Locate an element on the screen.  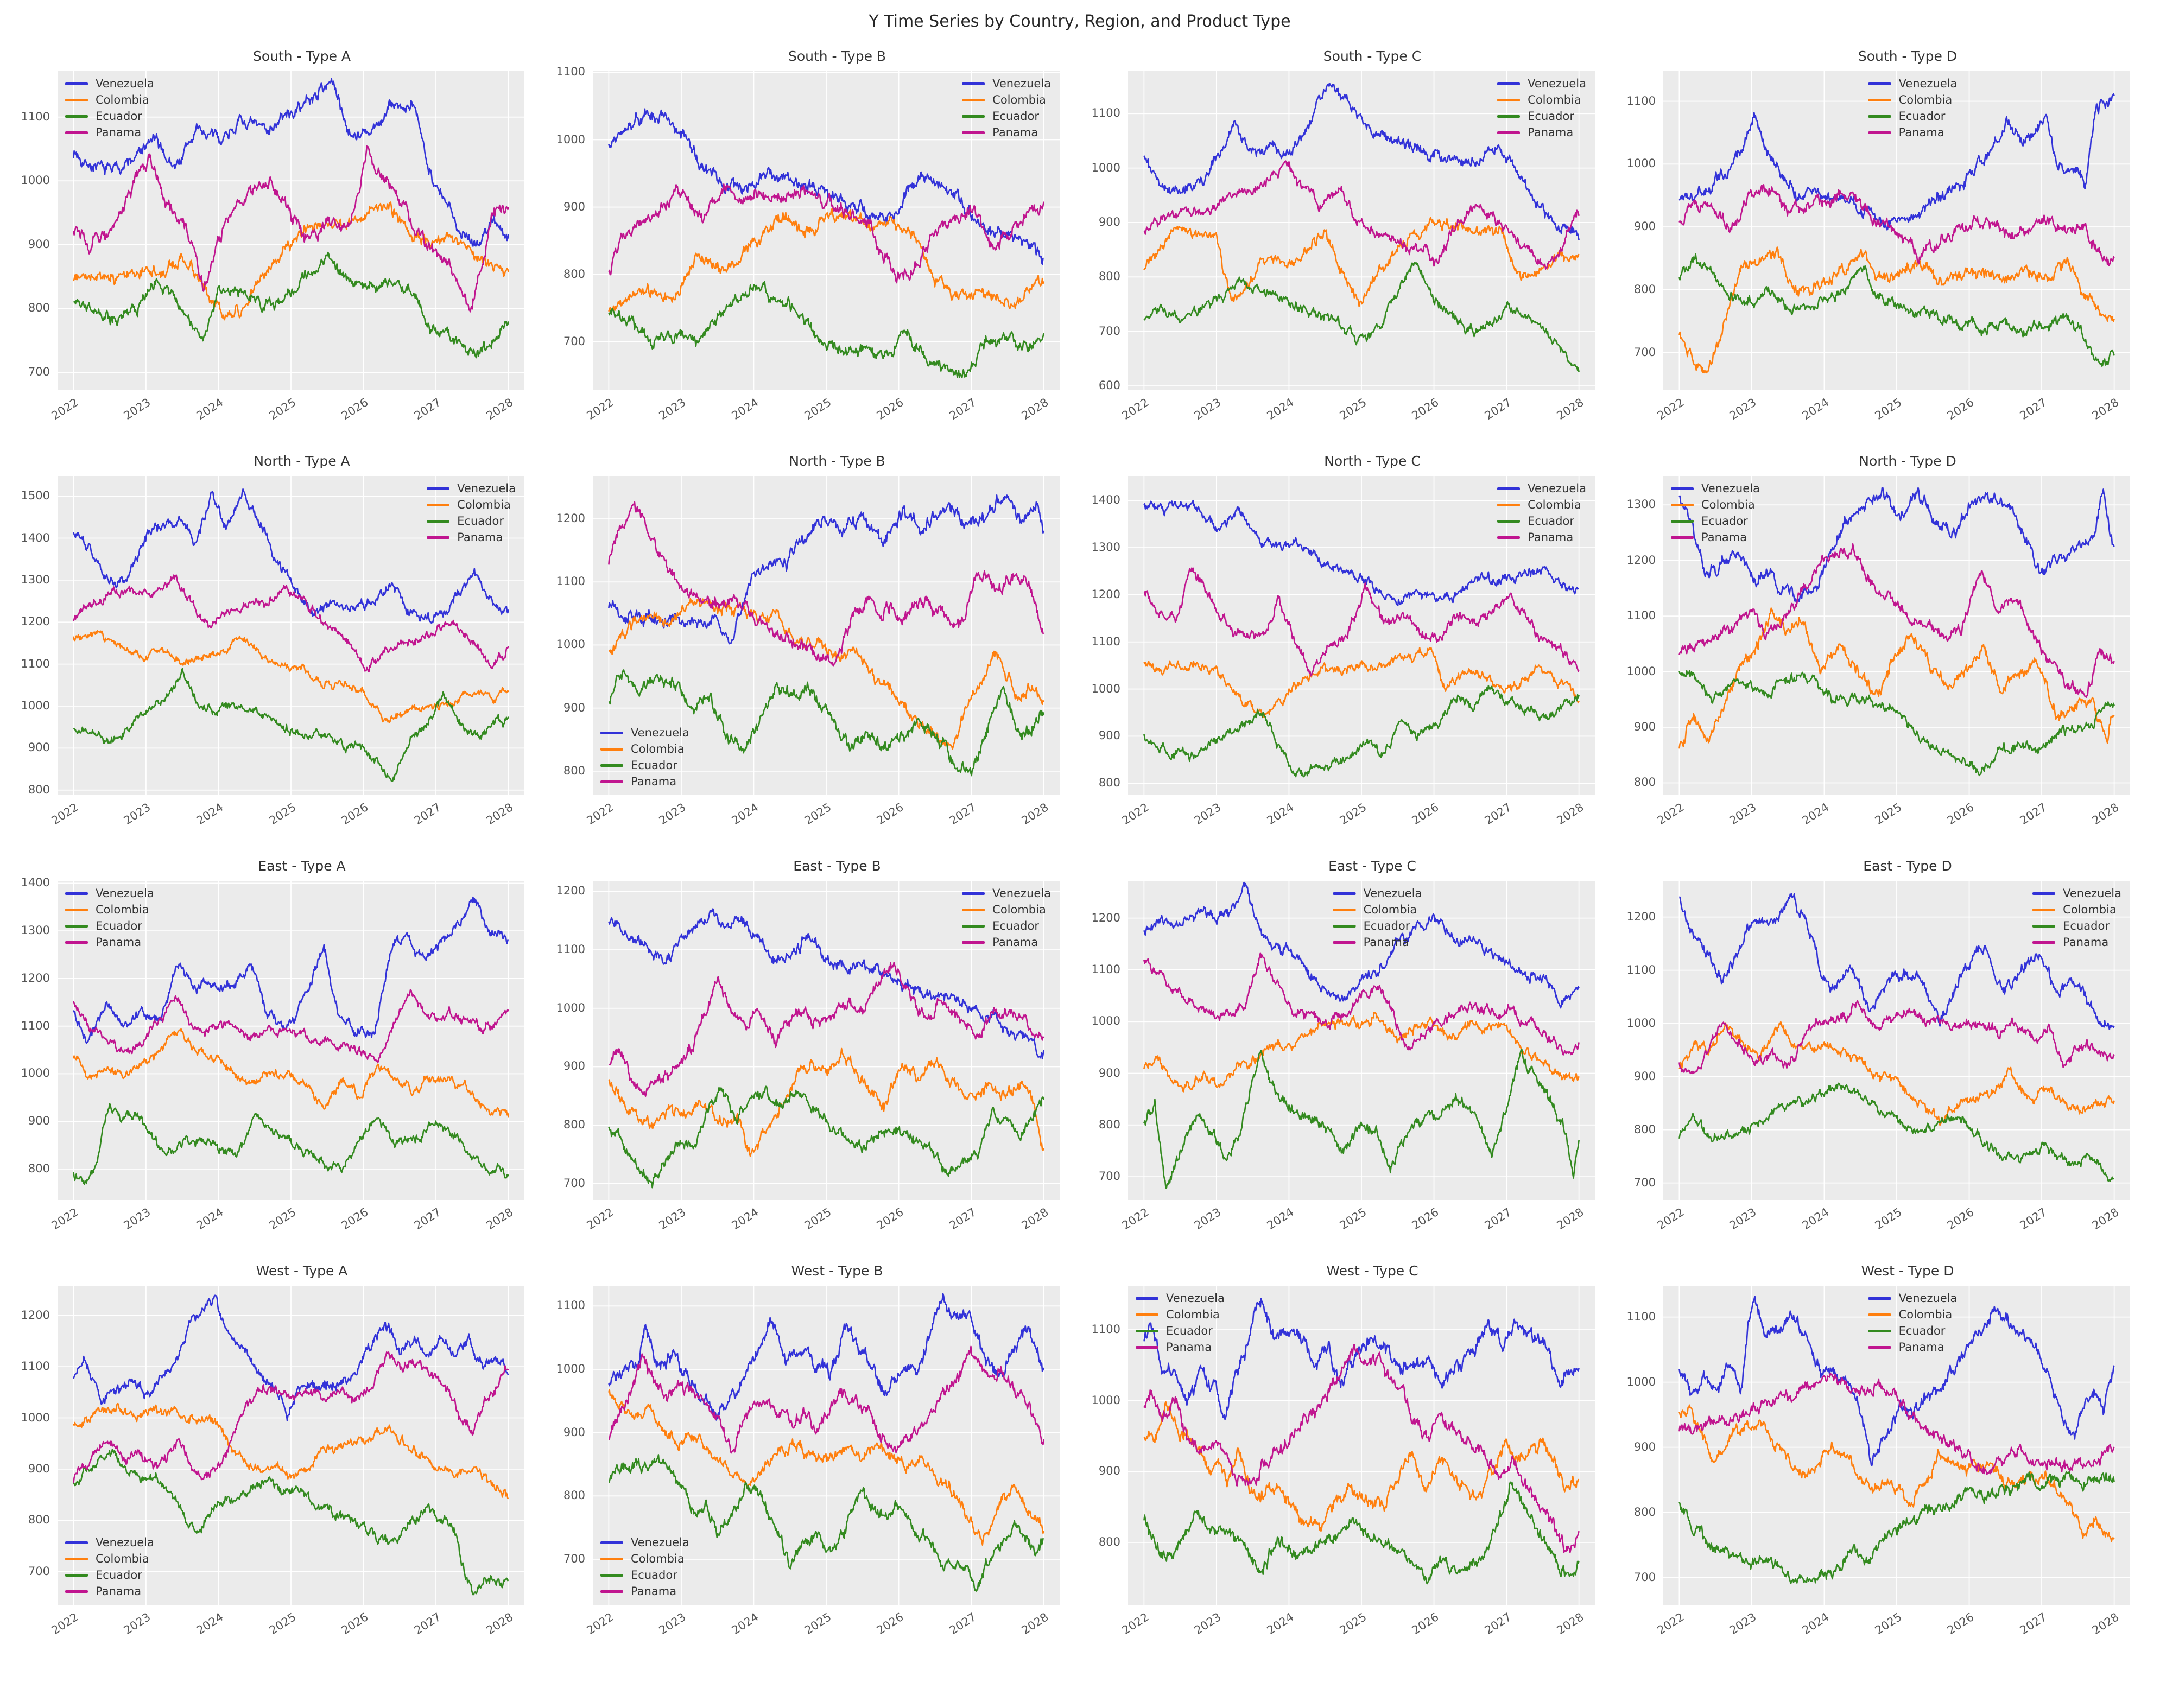
y-tick-label: 600 is located at coordinates (1109, 385).